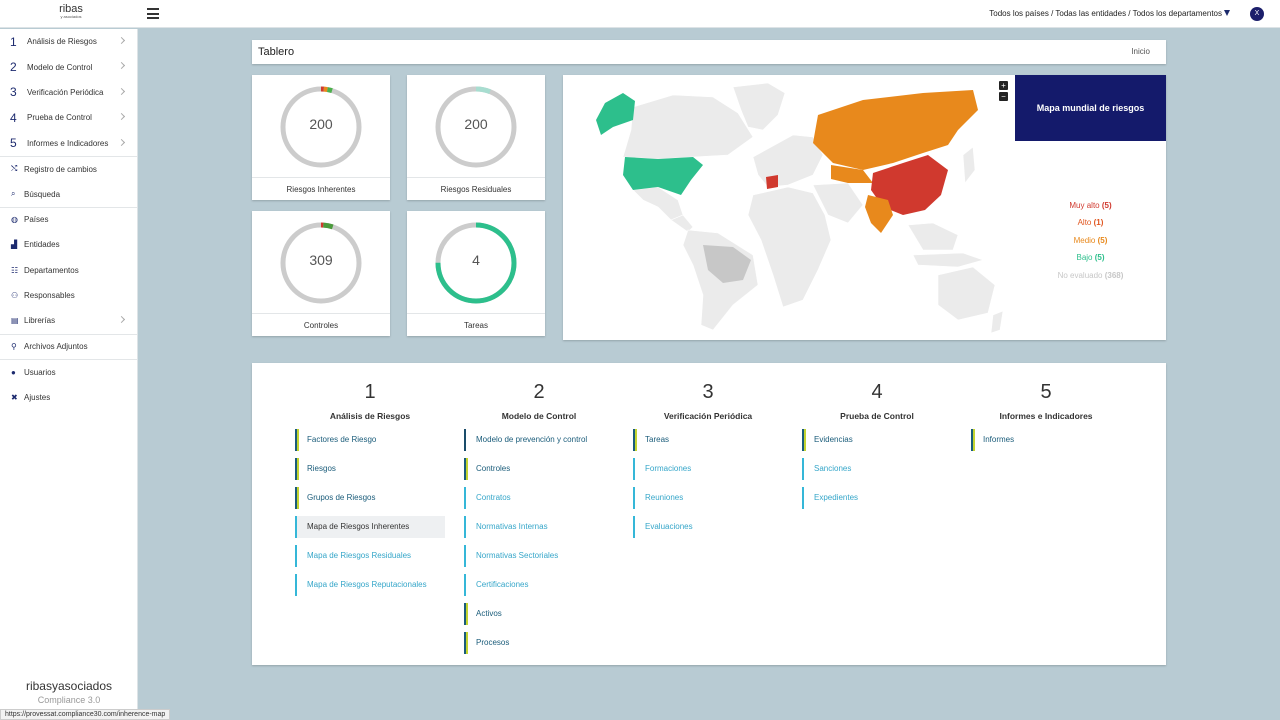  What do you see at coordinates (321, 188) in the screenshot?
I see `stat-label: Riesgos Inherentes` at bounding box center [321, 188].